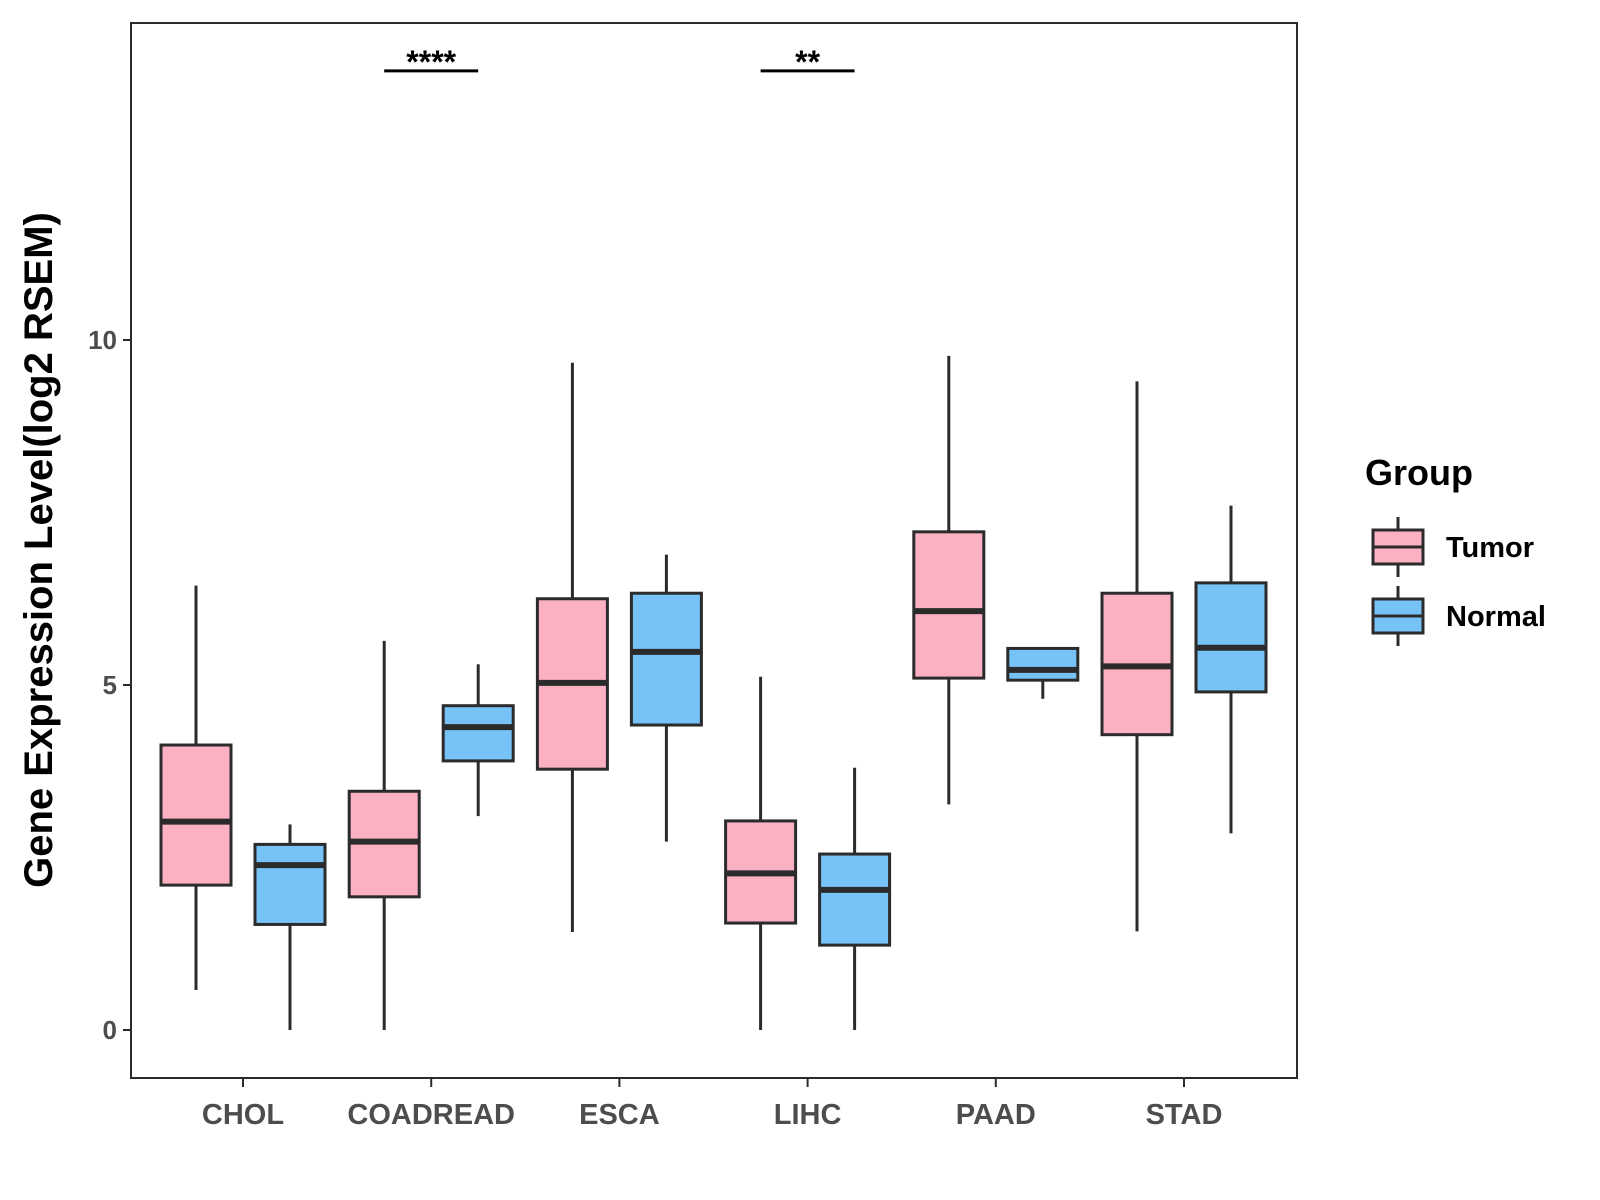 The image size is (1600, 1200). Describe the element at coordinates (807, 62) in the screenshot. I see `significance-label: **` at that location.